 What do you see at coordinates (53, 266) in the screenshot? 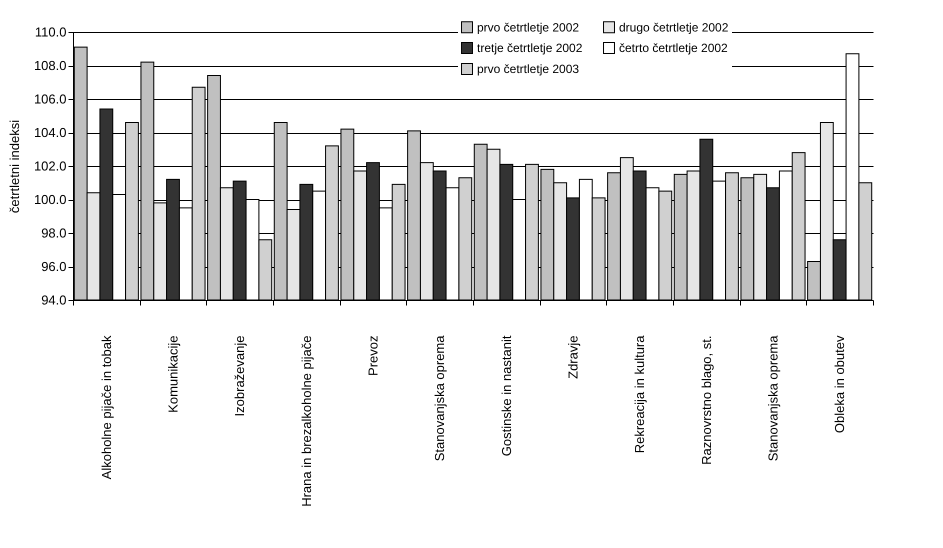
I see `y-tick-label: 96.0` at bounding box center [53, 266].